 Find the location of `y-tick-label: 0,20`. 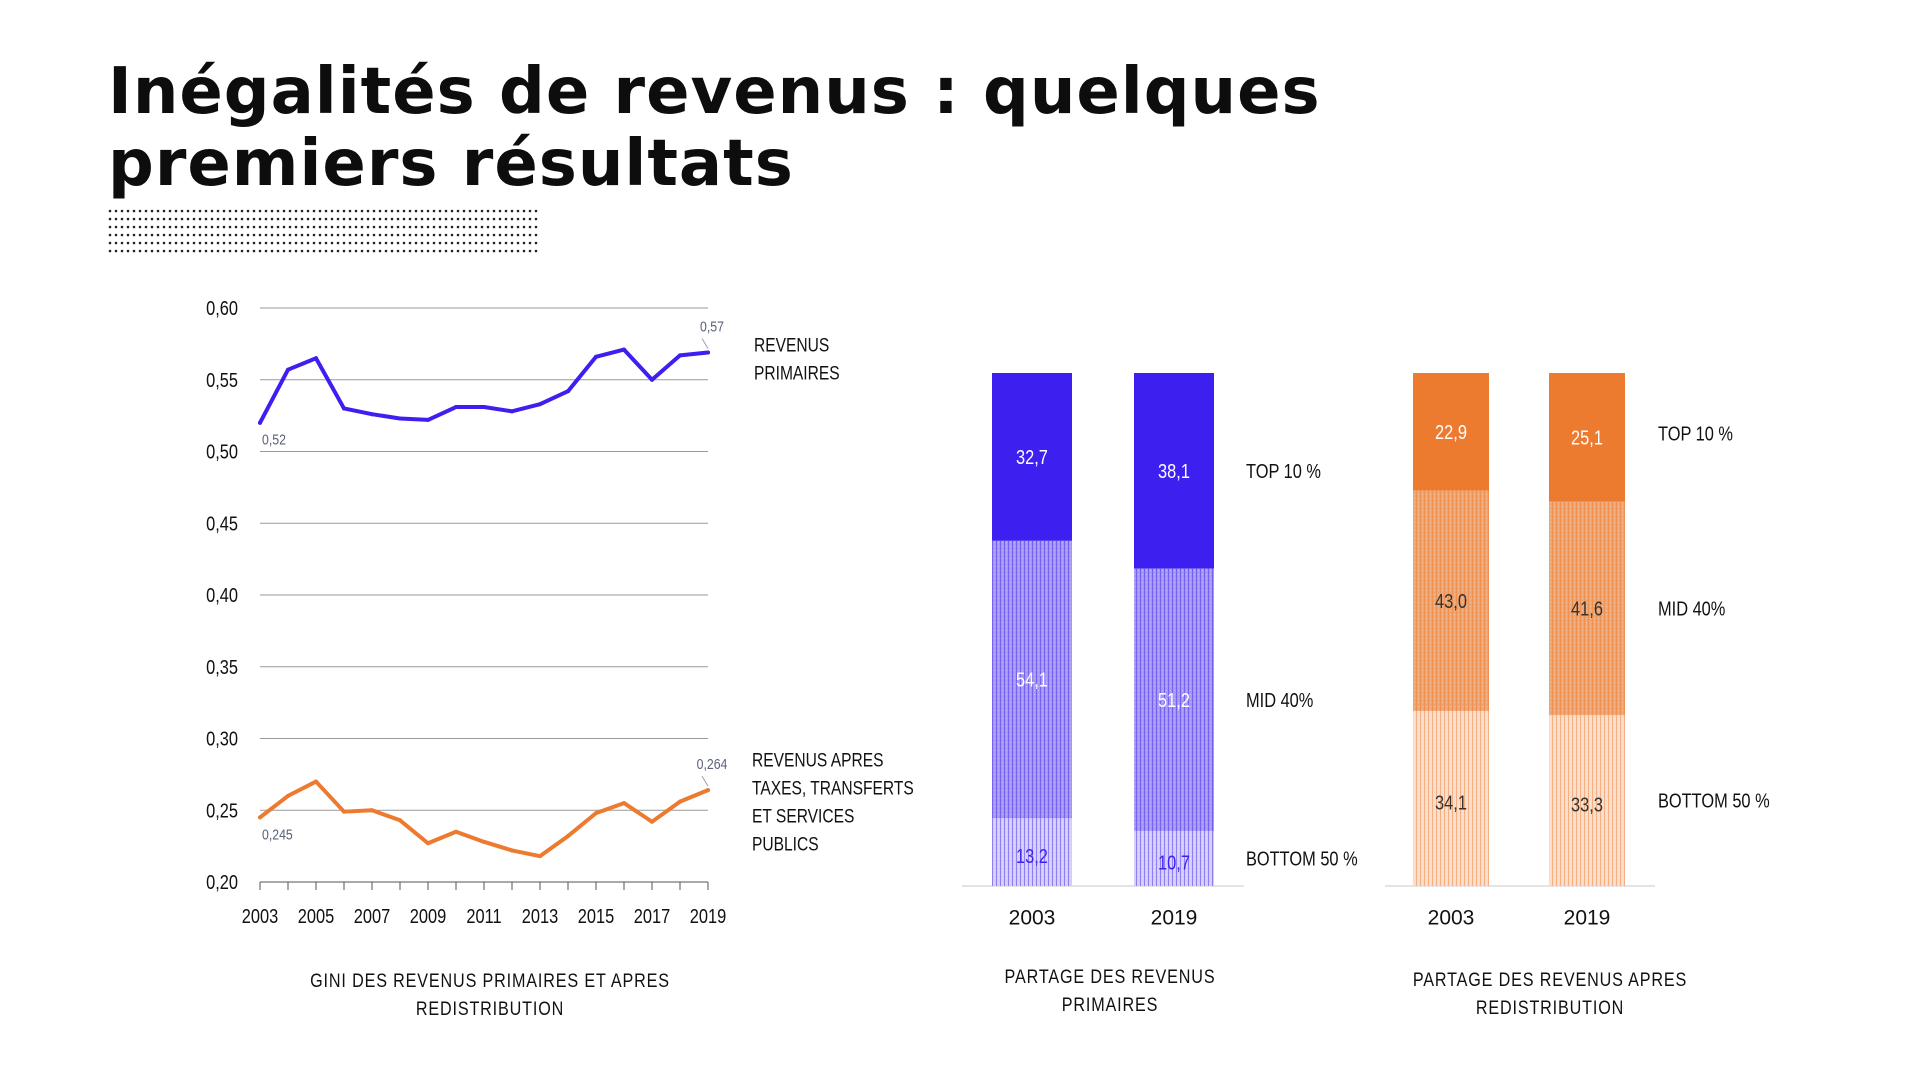

y-tick-label: 0,20 is located at coordinates (222, 882).